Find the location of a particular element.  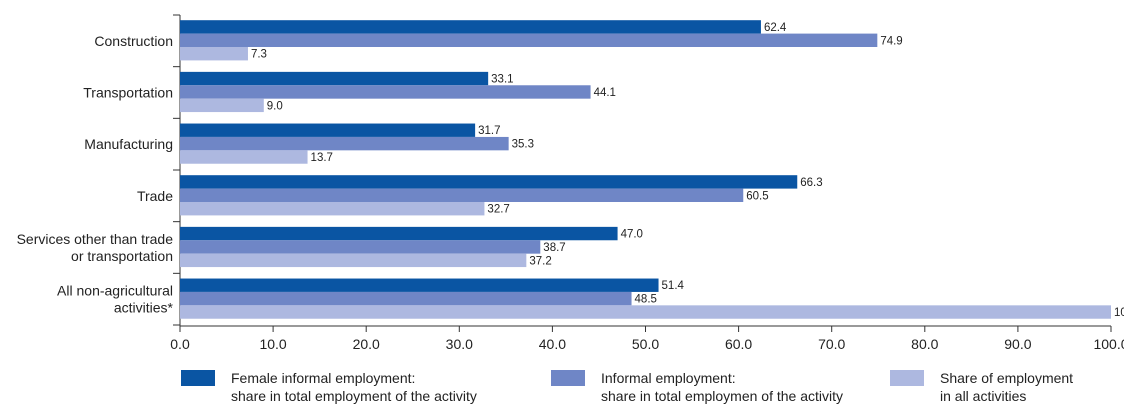

category-label: Trade is located at coordinates (155, 196).